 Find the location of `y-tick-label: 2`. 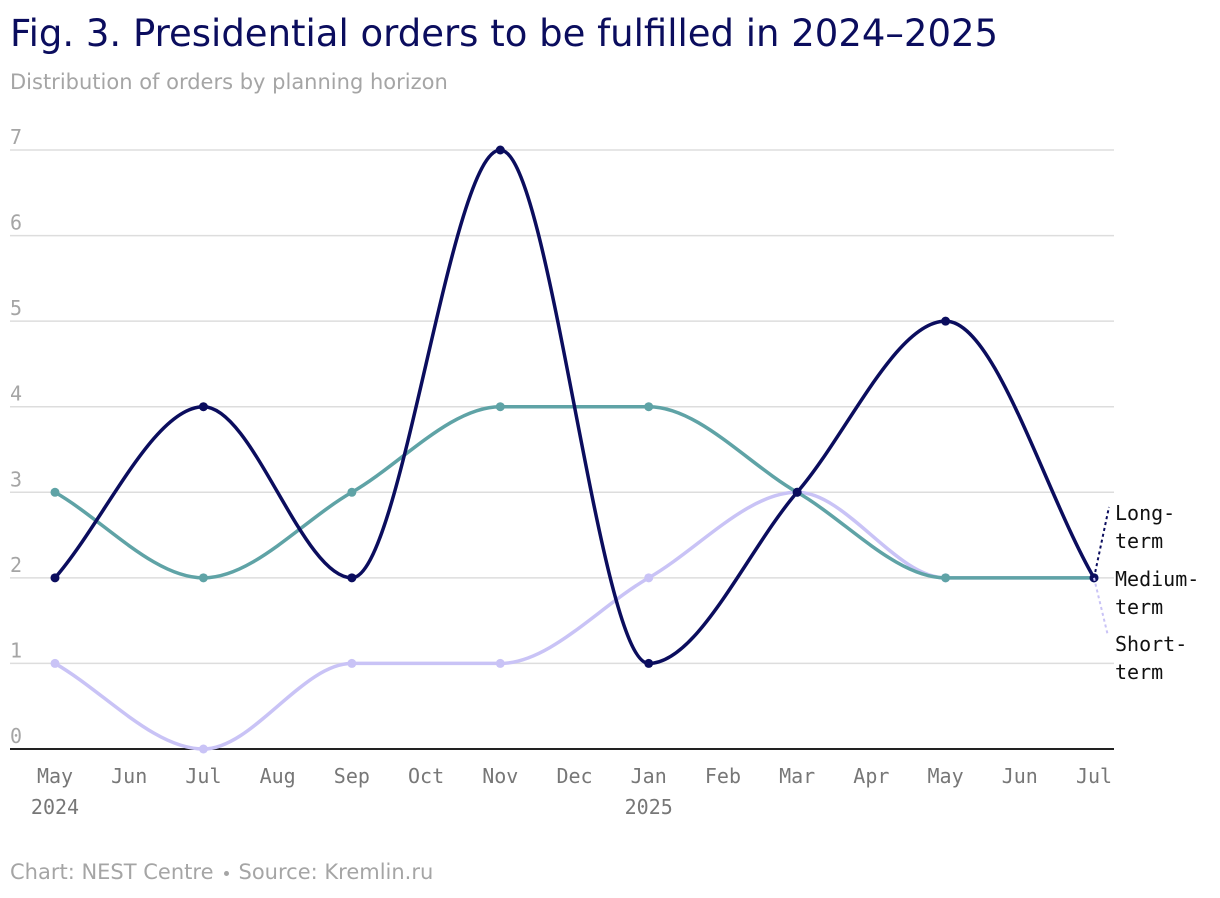

y-tick-label: 2 is located at coordinates (16, 565).